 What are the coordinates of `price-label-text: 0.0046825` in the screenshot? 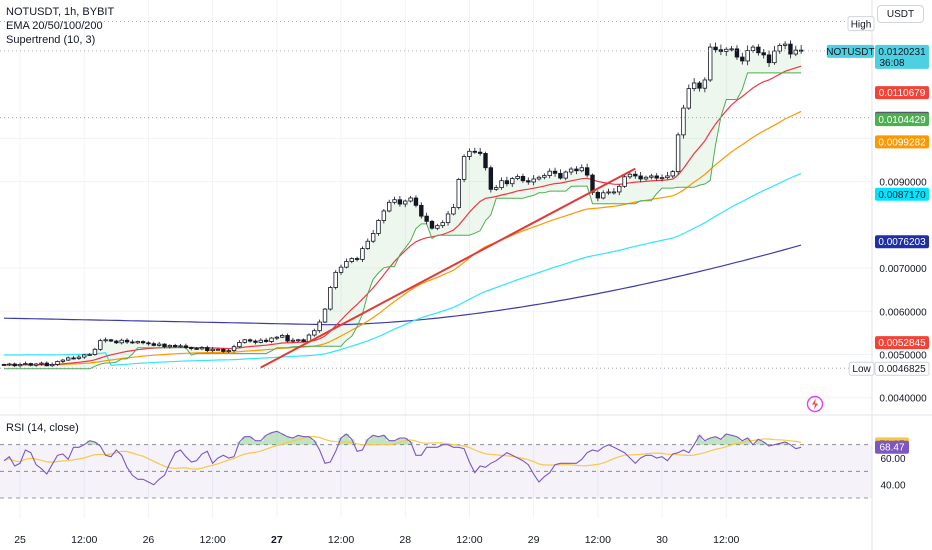 It's located at (902, 369).